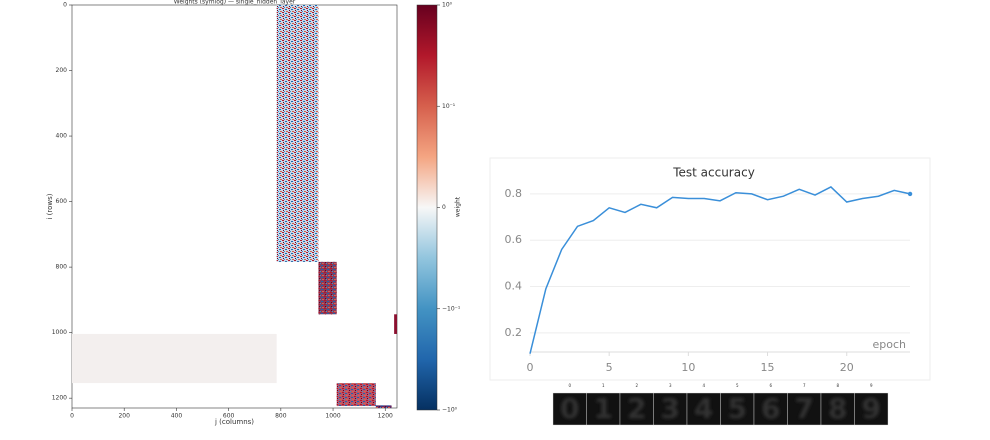 The height and width of the screenshot is (440, 990). What do you see at coordinates (235, 3) in the screenshot?
I see `chart-title: Weights (symlog) — single_hidden_layer` at bounding box center [235, 3].